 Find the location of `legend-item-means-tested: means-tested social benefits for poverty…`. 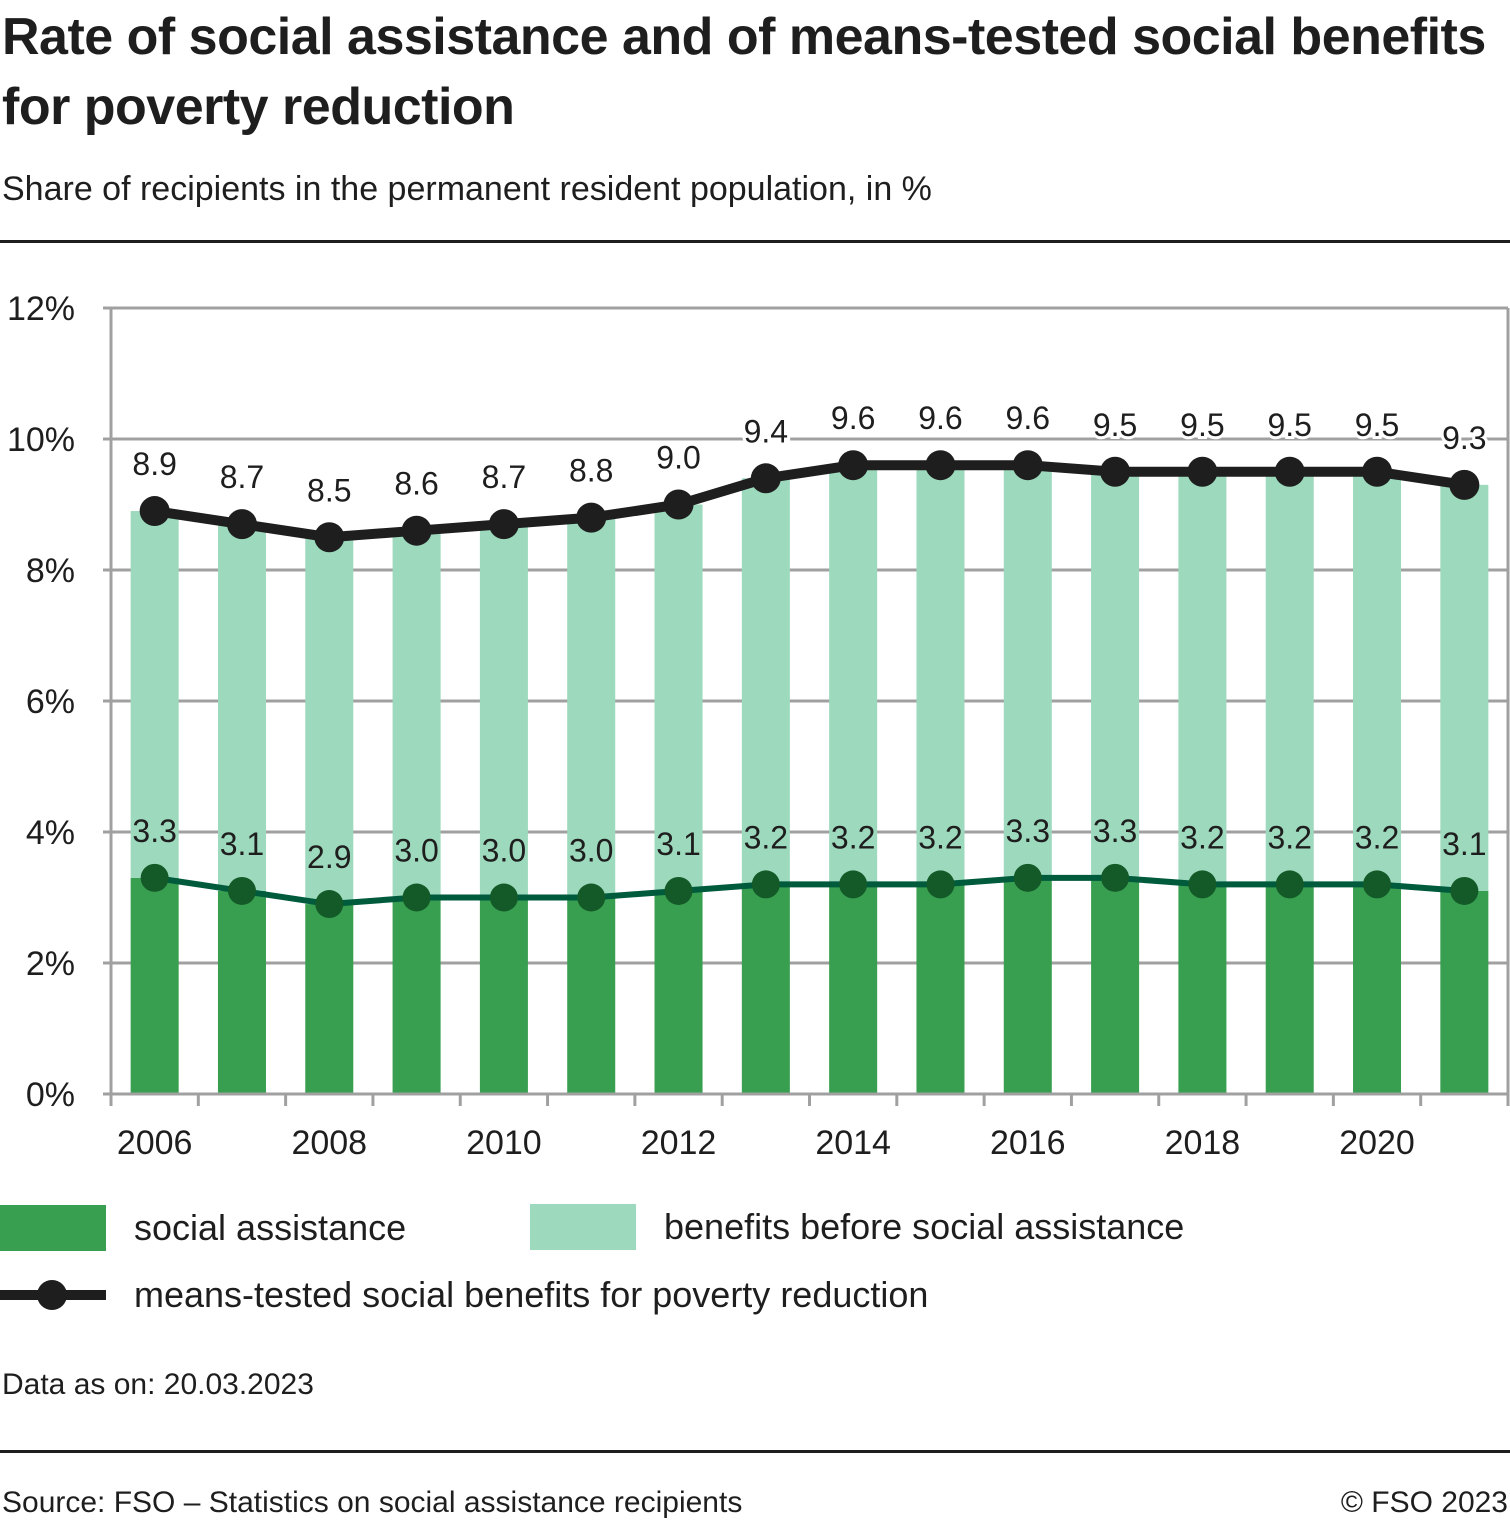

legend-item-means-tested: means-tested social benefits for poverty… is located at coordinates (464, 1295).